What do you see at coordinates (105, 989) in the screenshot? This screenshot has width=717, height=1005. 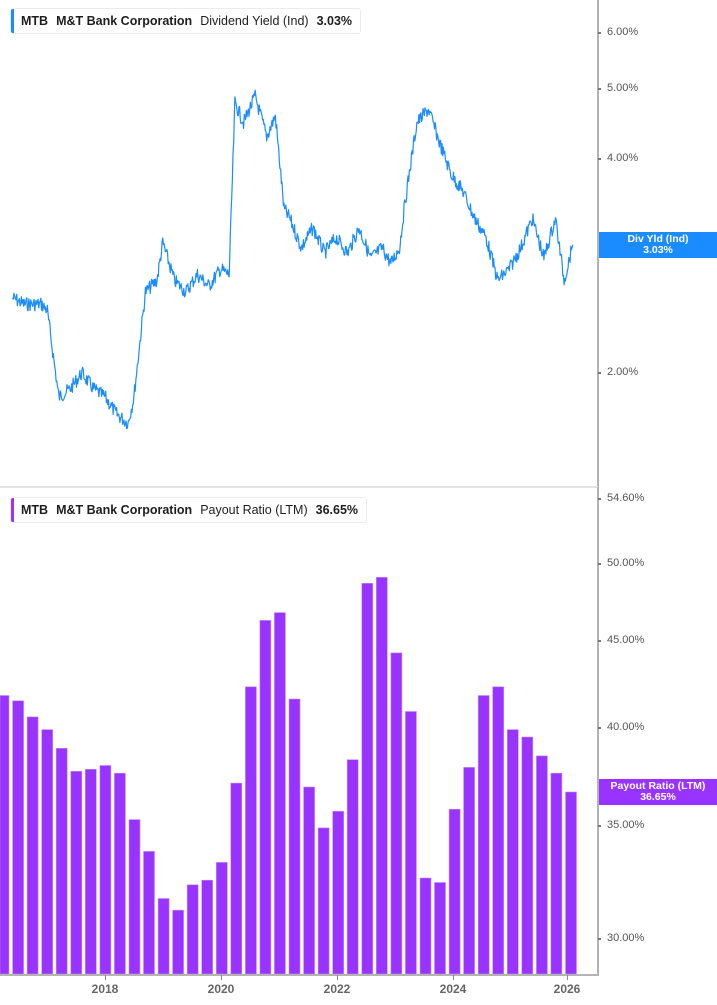 I see `x-tick-label: 2018` at bounding box center [105, 989].